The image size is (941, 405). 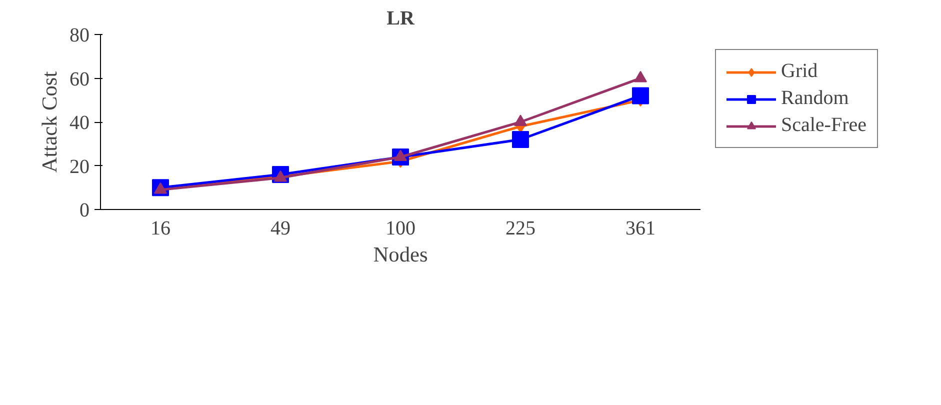 What do you see at coordinates (85, 211) in the screenshot?
I see `y-tick-label: 0` at bounding box center [85, 211].